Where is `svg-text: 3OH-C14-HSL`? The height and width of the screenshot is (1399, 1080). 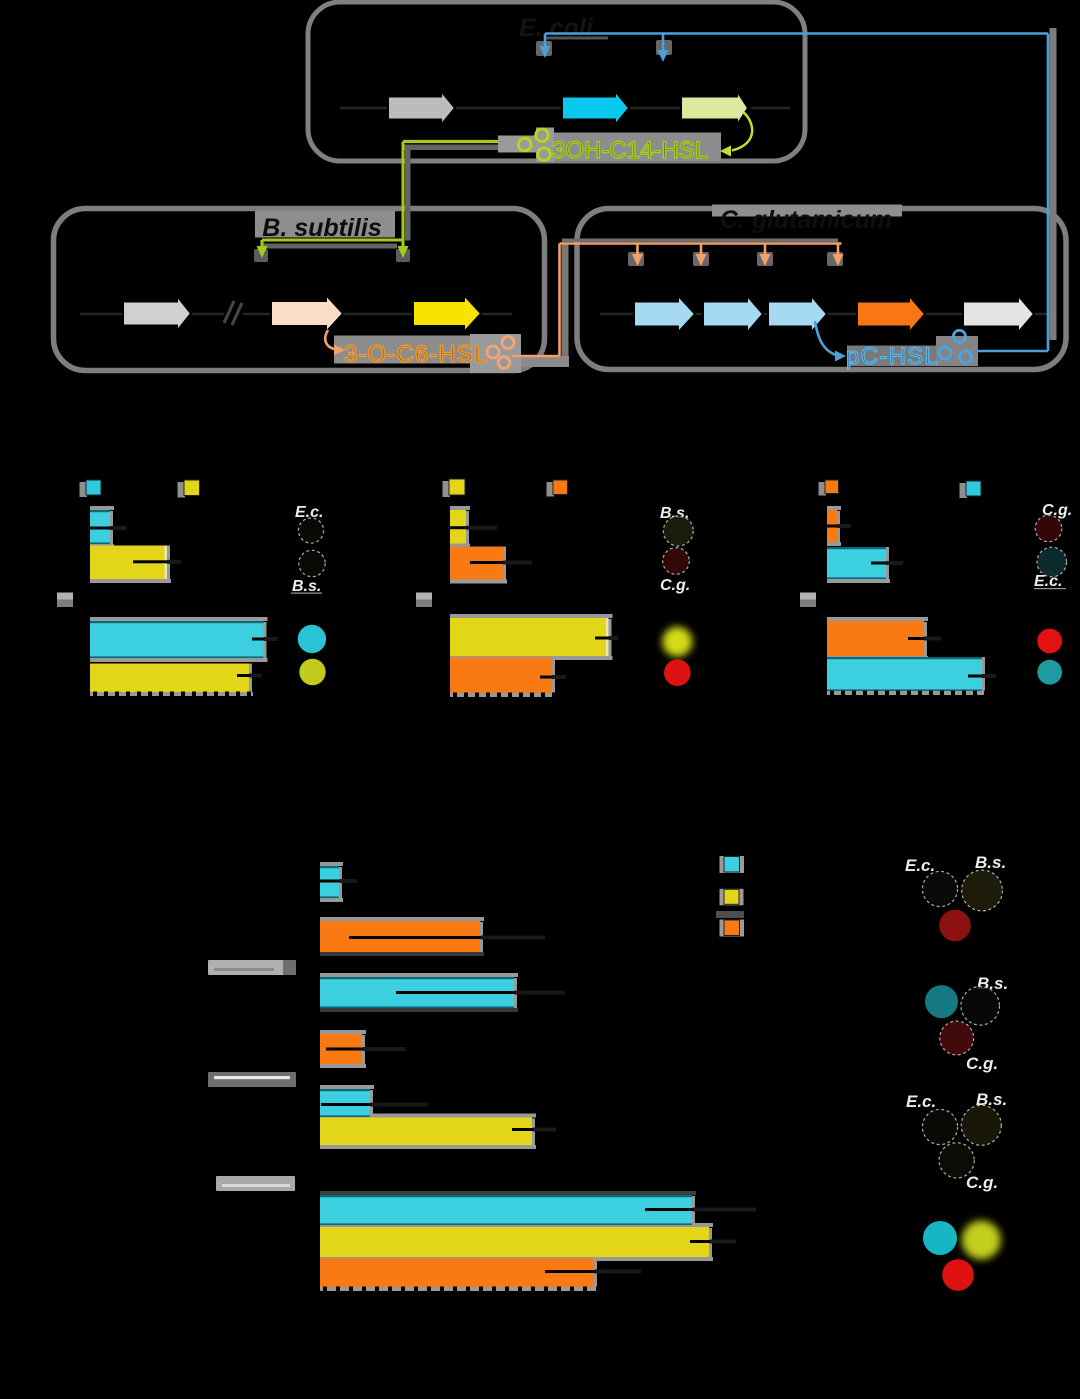 svg-text: 3OH-C14-HSL is located at coordinates (630, 150).